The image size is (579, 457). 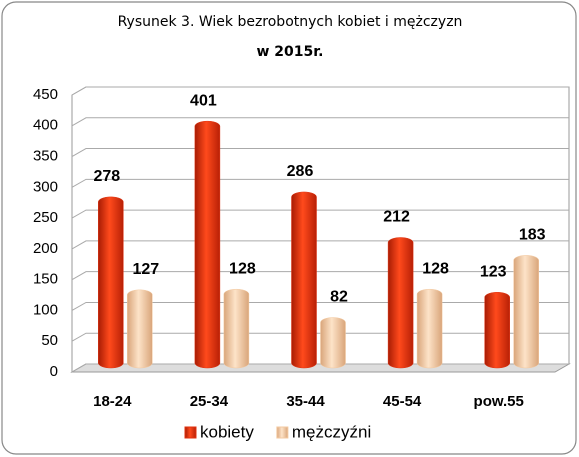 What do you see at coordinates (45, 186) in the screenshot?
I see `y-tick-label: 300` at bounding box center [45, 186].